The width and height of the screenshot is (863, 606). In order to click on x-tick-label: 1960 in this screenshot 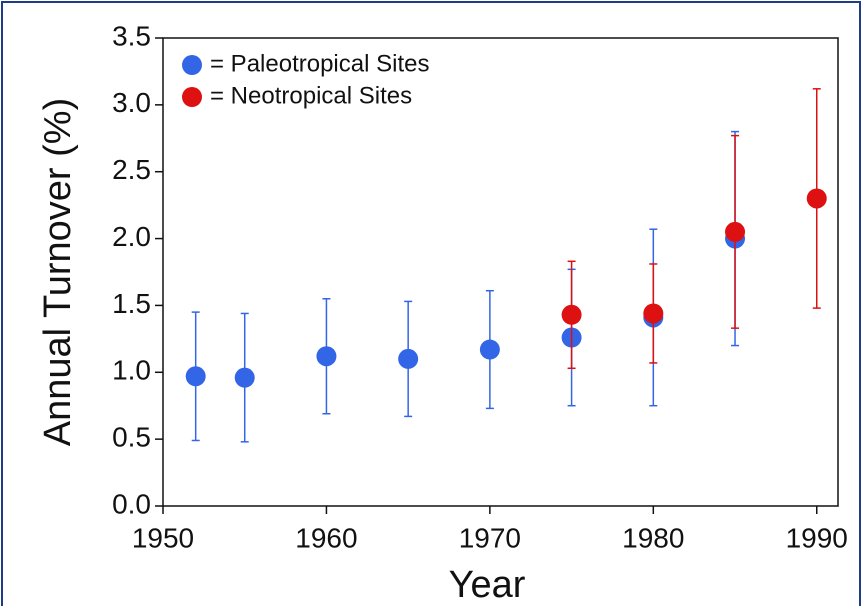, I will do `click(326, 537)`.